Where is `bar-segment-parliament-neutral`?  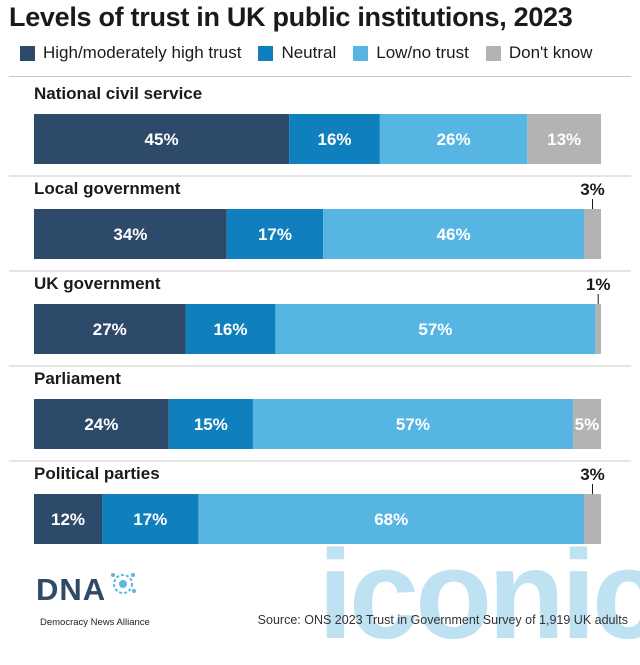 bar-segment-parliament-neutral is located at coordinates (210, 424).